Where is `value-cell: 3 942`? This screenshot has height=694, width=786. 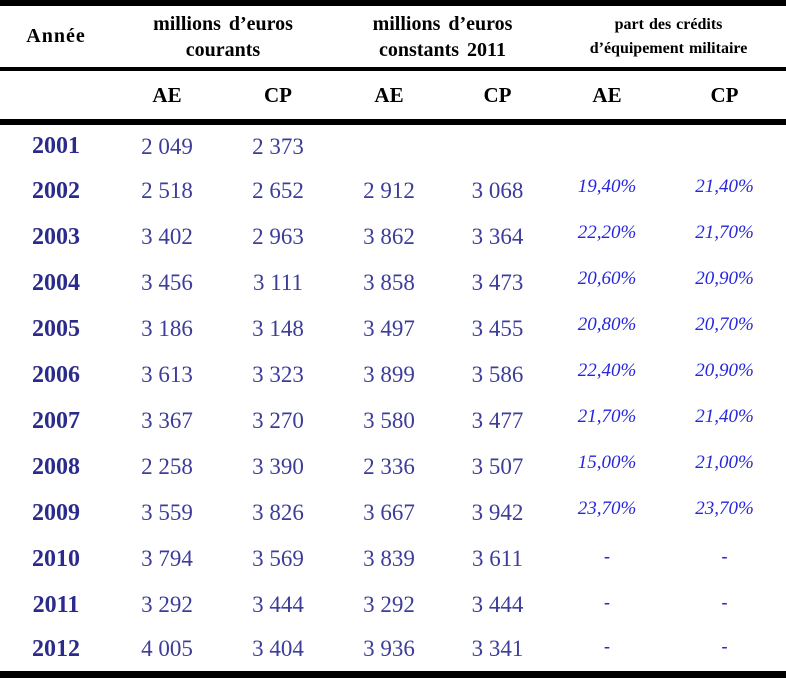
value-cell: 3 942 is located at coordinates (497, 512).